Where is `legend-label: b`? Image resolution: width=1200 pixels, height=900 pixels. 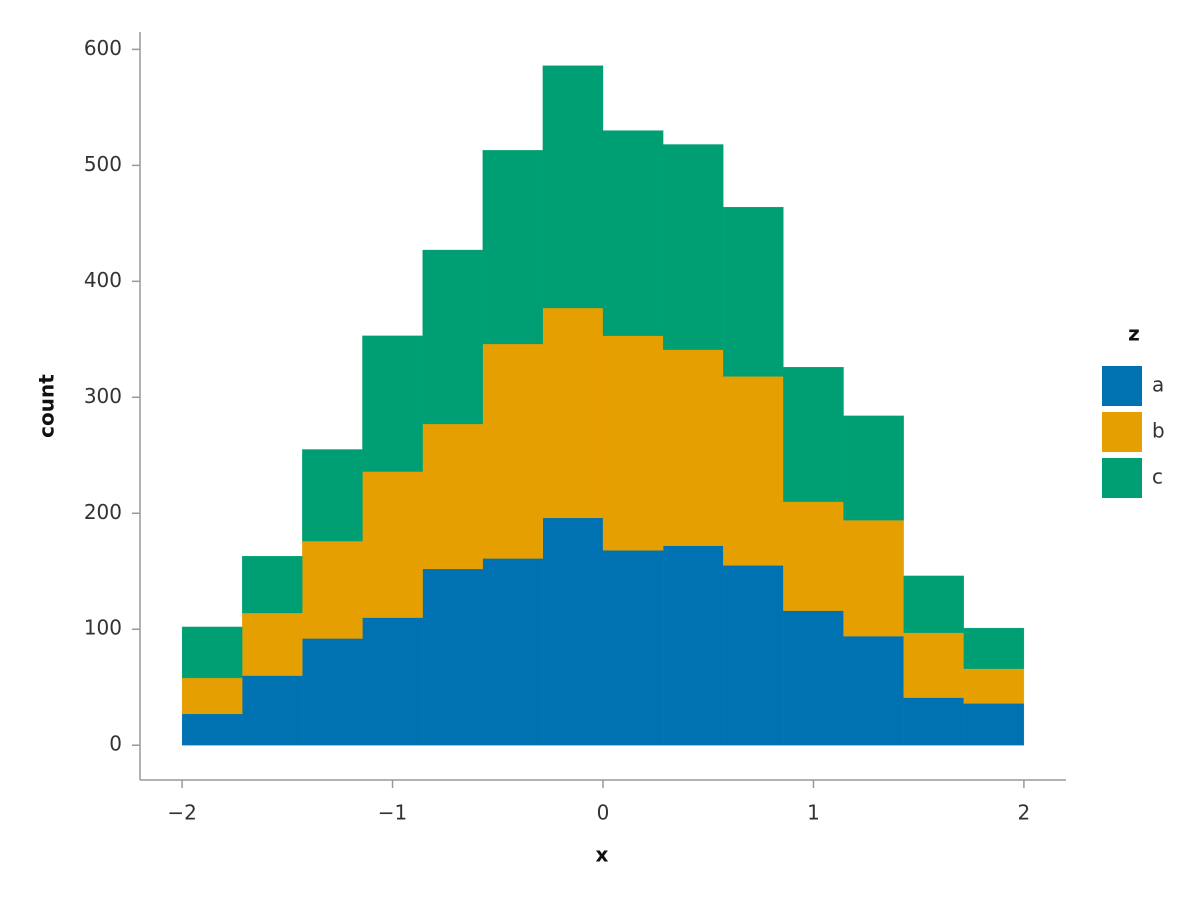 legend-label: b is located at coordinates (1158, 431).